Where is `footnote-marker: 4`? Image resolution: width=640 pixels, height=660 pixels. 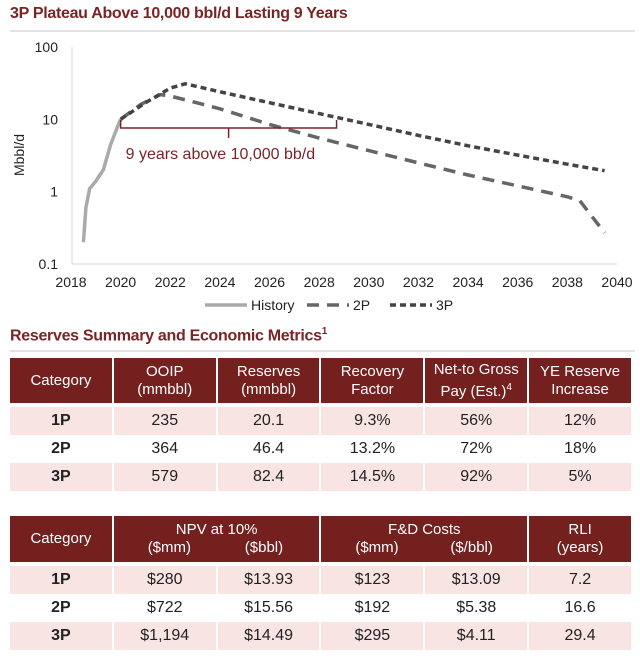 footnote-marker: 4 is located at coordinates (509, 387).